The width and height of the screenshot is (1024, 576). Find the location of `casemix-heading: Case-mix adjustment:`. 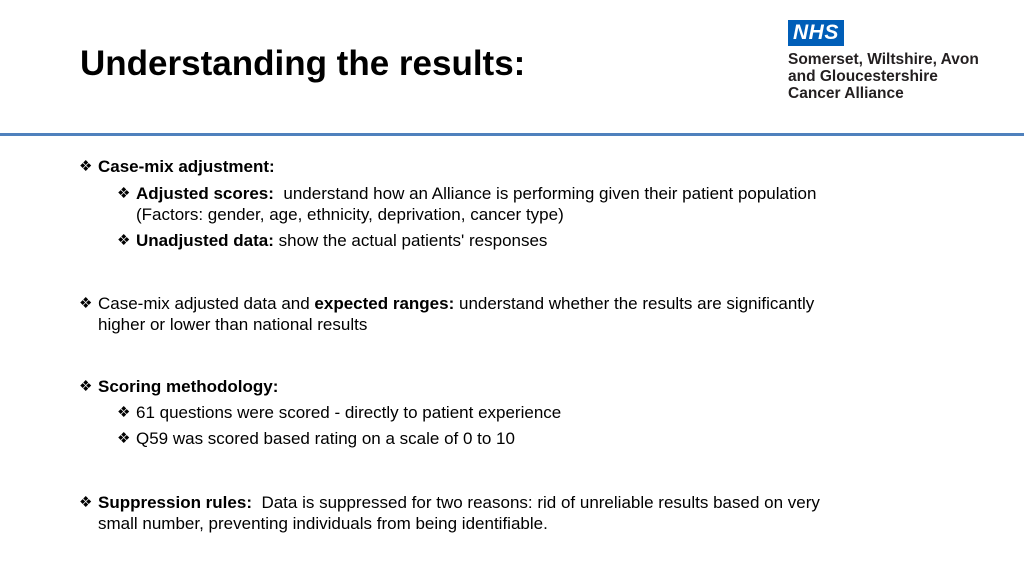

casemix-heading: Case-mix adjustment: is located at coordinates (186, 166).